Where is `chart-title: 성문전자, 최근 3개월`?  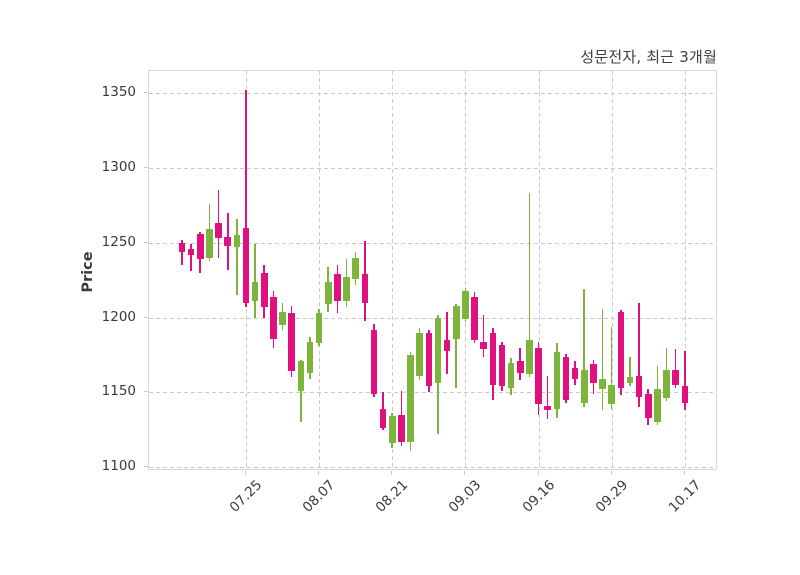 chart-title: 성문전자, 최근 3개월 is located at coordinates (648, 57).